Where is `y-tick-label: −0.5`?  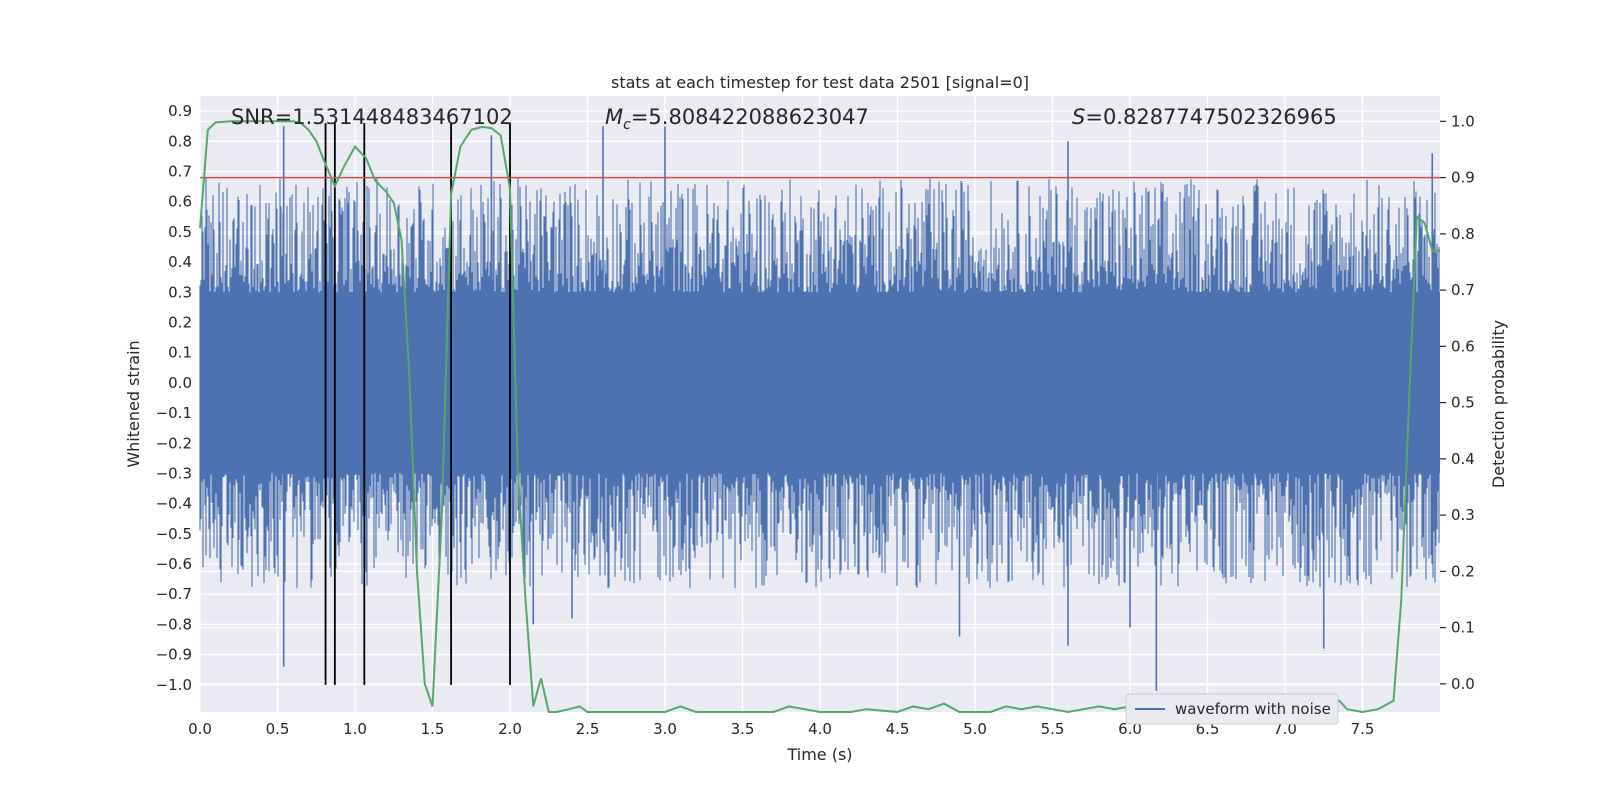
y-tick-label: −0.5 is located at coordinates (174, 534).